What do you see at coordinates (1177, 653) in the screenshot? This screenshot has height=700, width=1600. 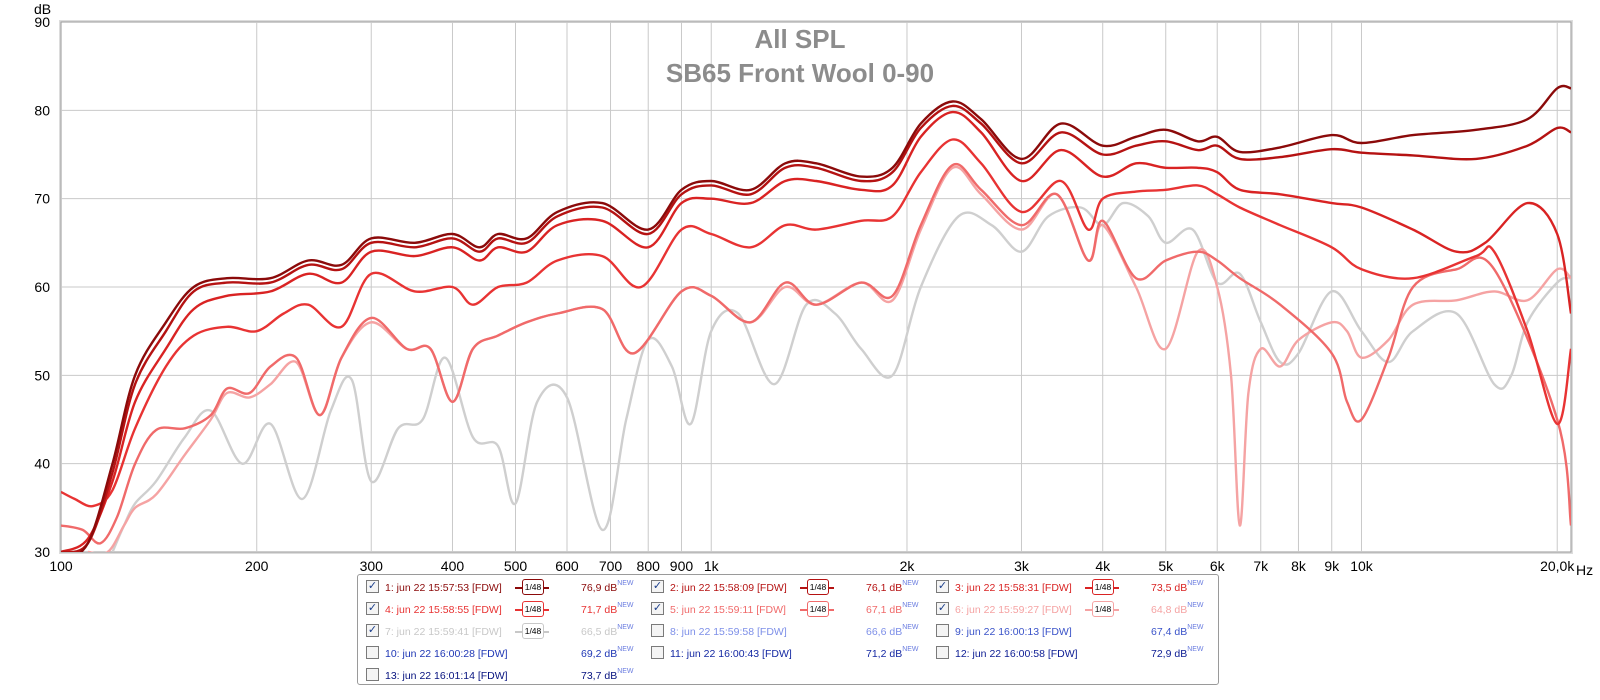 I see `legend-value: 72,9 dBNEW` at bounding box center [1177, 653].